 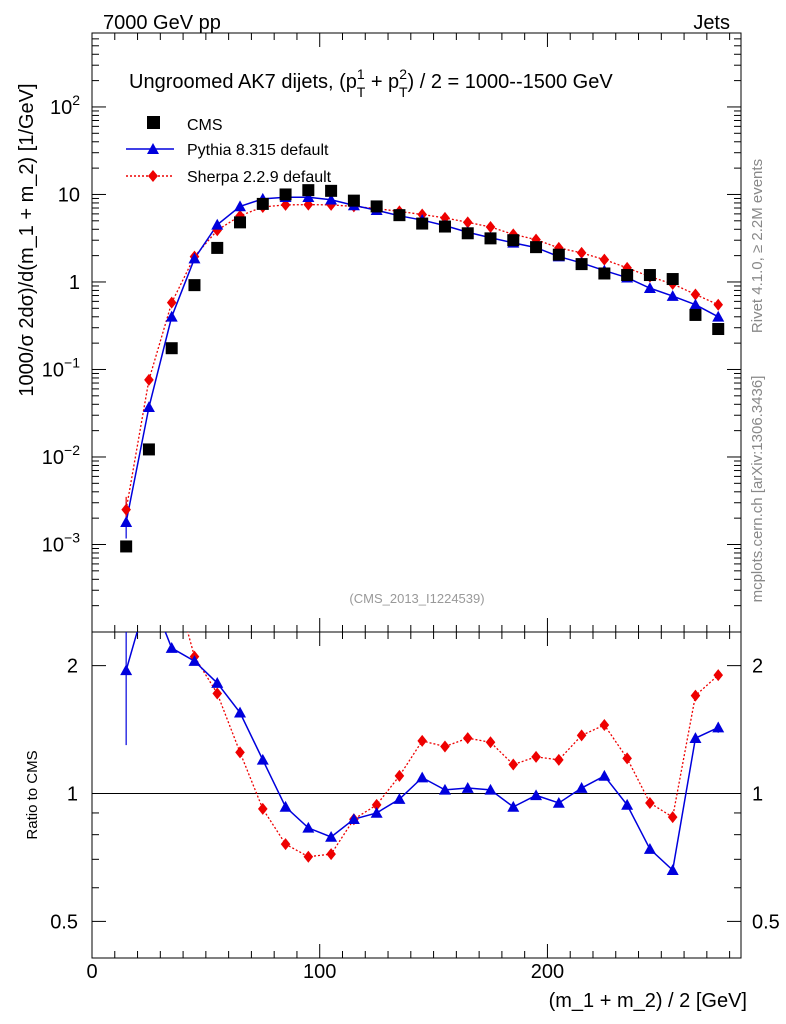 I want to click on ratio-y-tick-label-right: 2, so click(x=757, y=667).